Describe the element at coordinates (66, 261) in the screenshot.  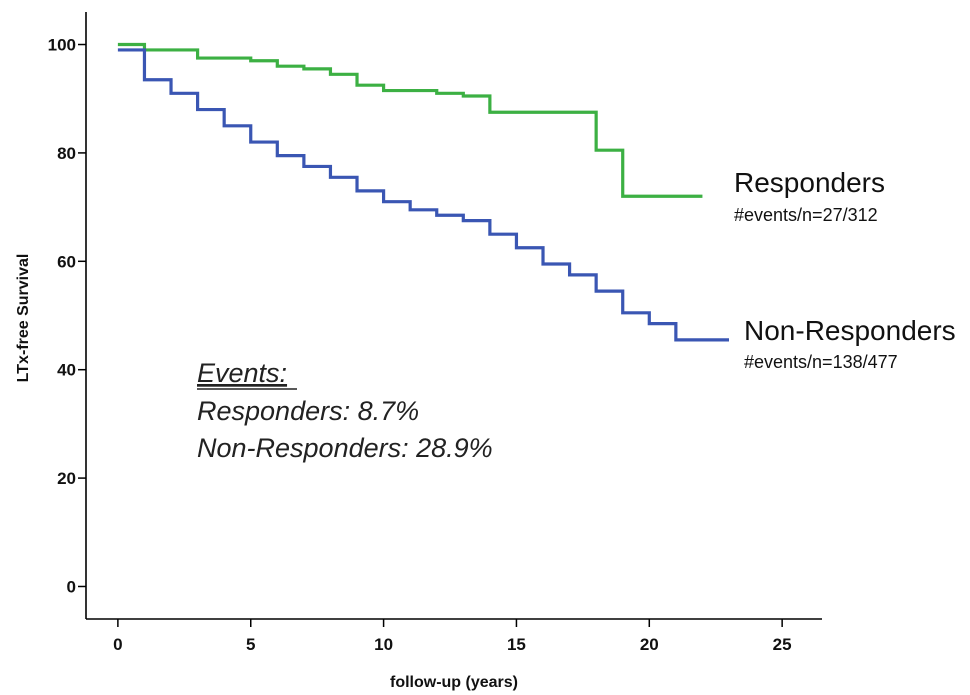
I see `y-tick-label-60: 60` at that location.